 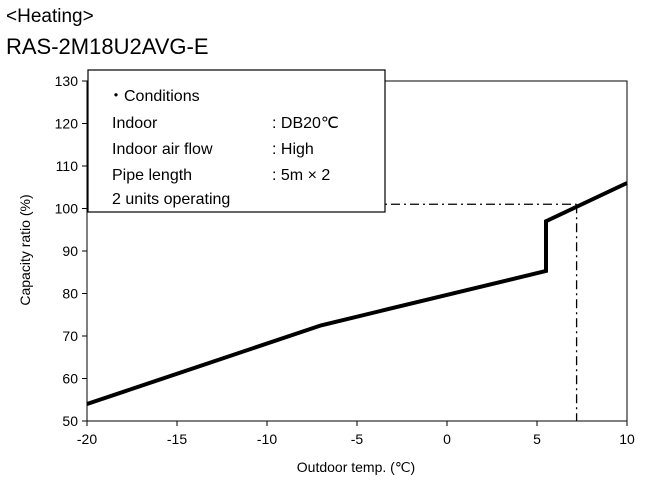 What do you see at coordinates (50, 16) in the screenshot?
I see `chart-heading: <Heating>` at bounding box center [50, 16].